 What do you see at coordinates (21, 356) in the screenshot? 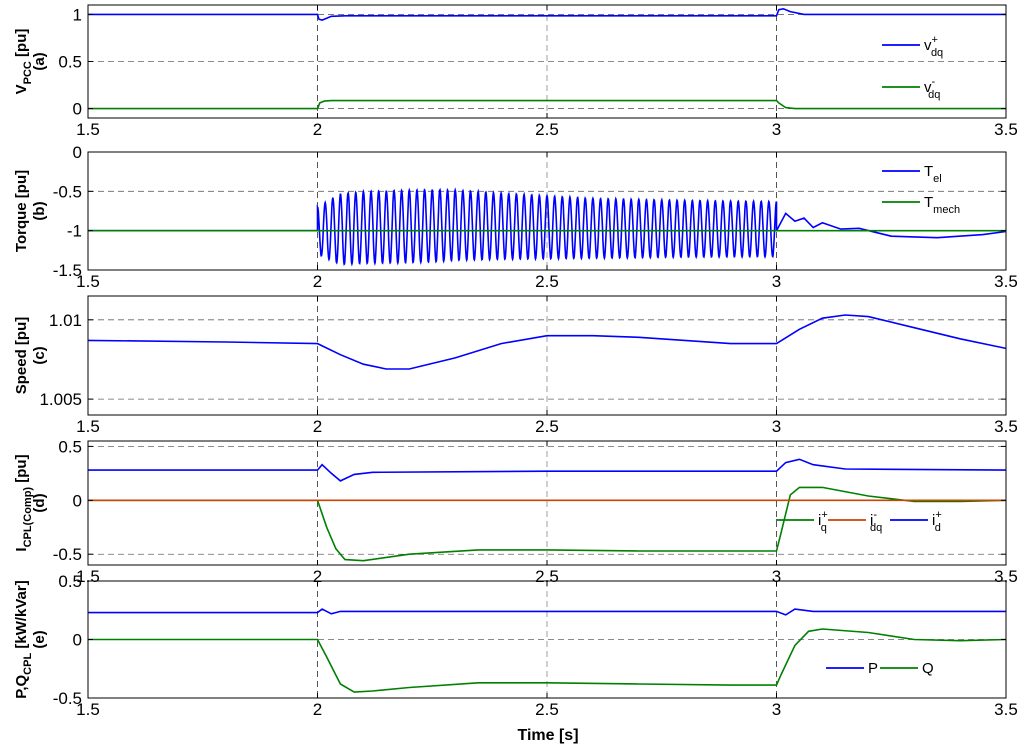
I see `y-axis-label: Speed [pu]` at bounding box center [21, 356].